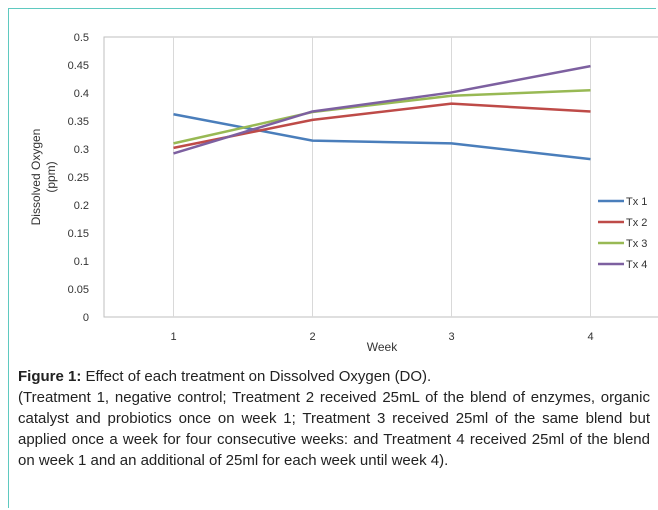  Describe the element at coordinates (78, 66) in the screenshot. I see `y-tick-label: 0.45` at that location.